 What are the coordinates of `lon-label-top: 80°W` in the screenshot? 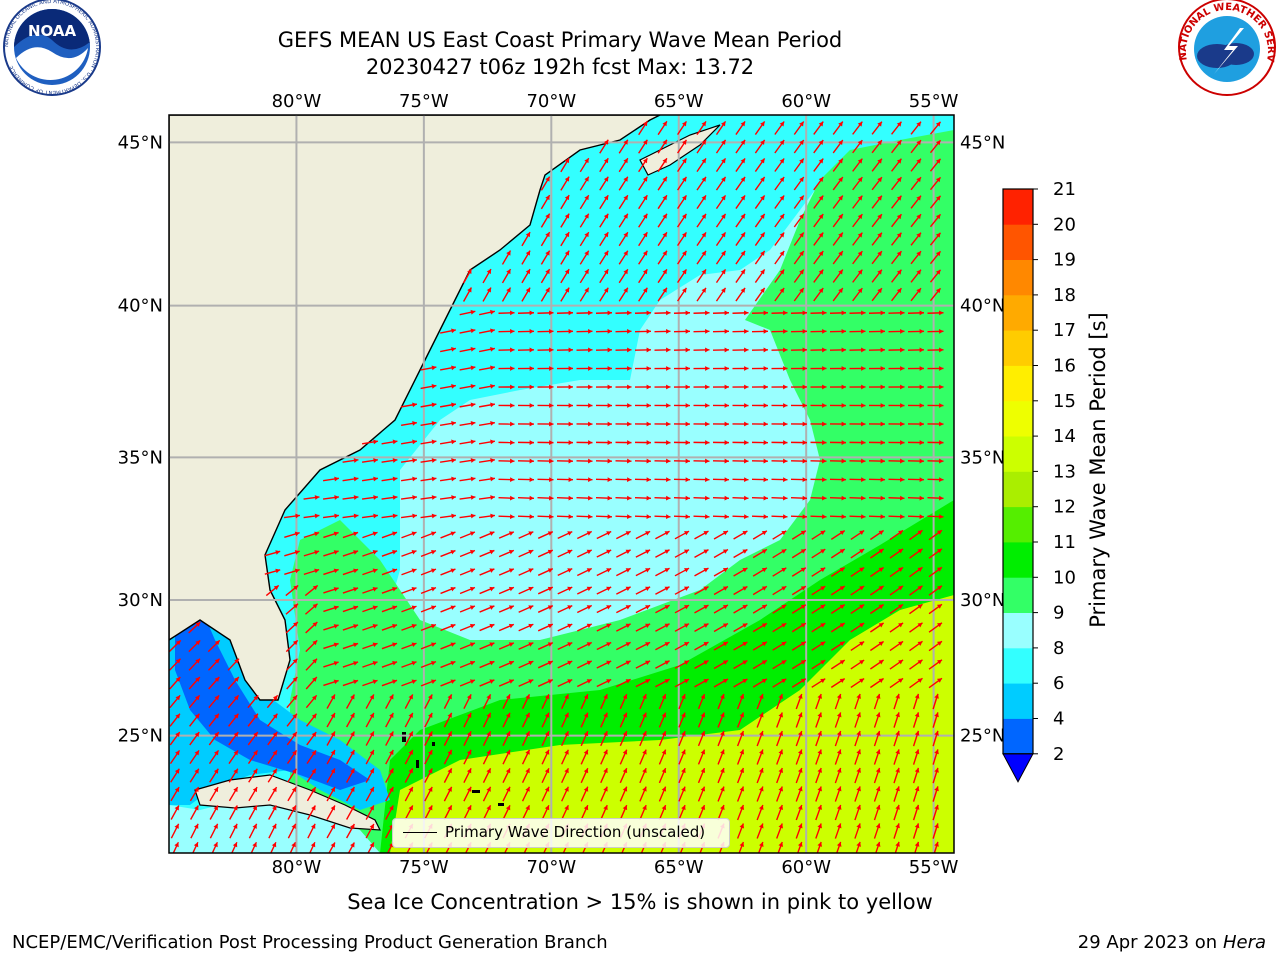 It's located at (297, 101).